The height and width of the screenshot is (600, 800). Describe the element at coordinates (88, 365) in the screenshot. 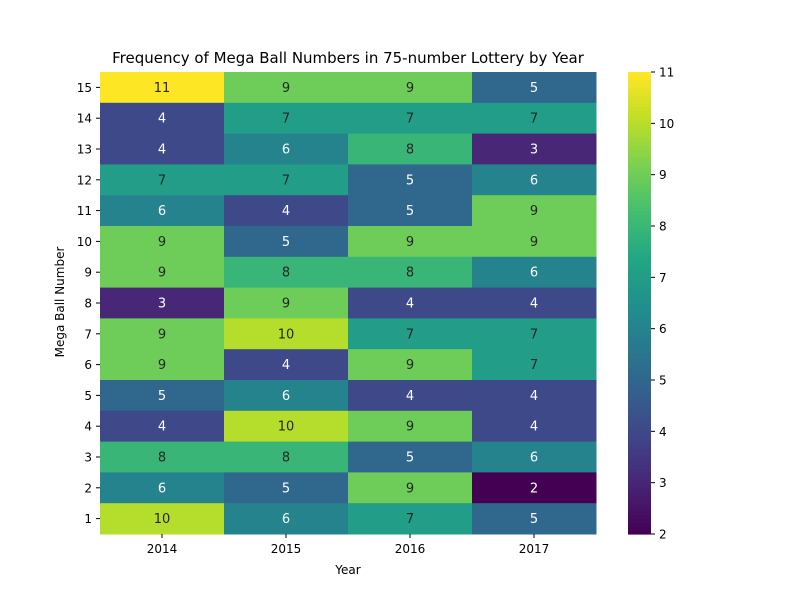

I see `y-tick-label: 6` at that location.